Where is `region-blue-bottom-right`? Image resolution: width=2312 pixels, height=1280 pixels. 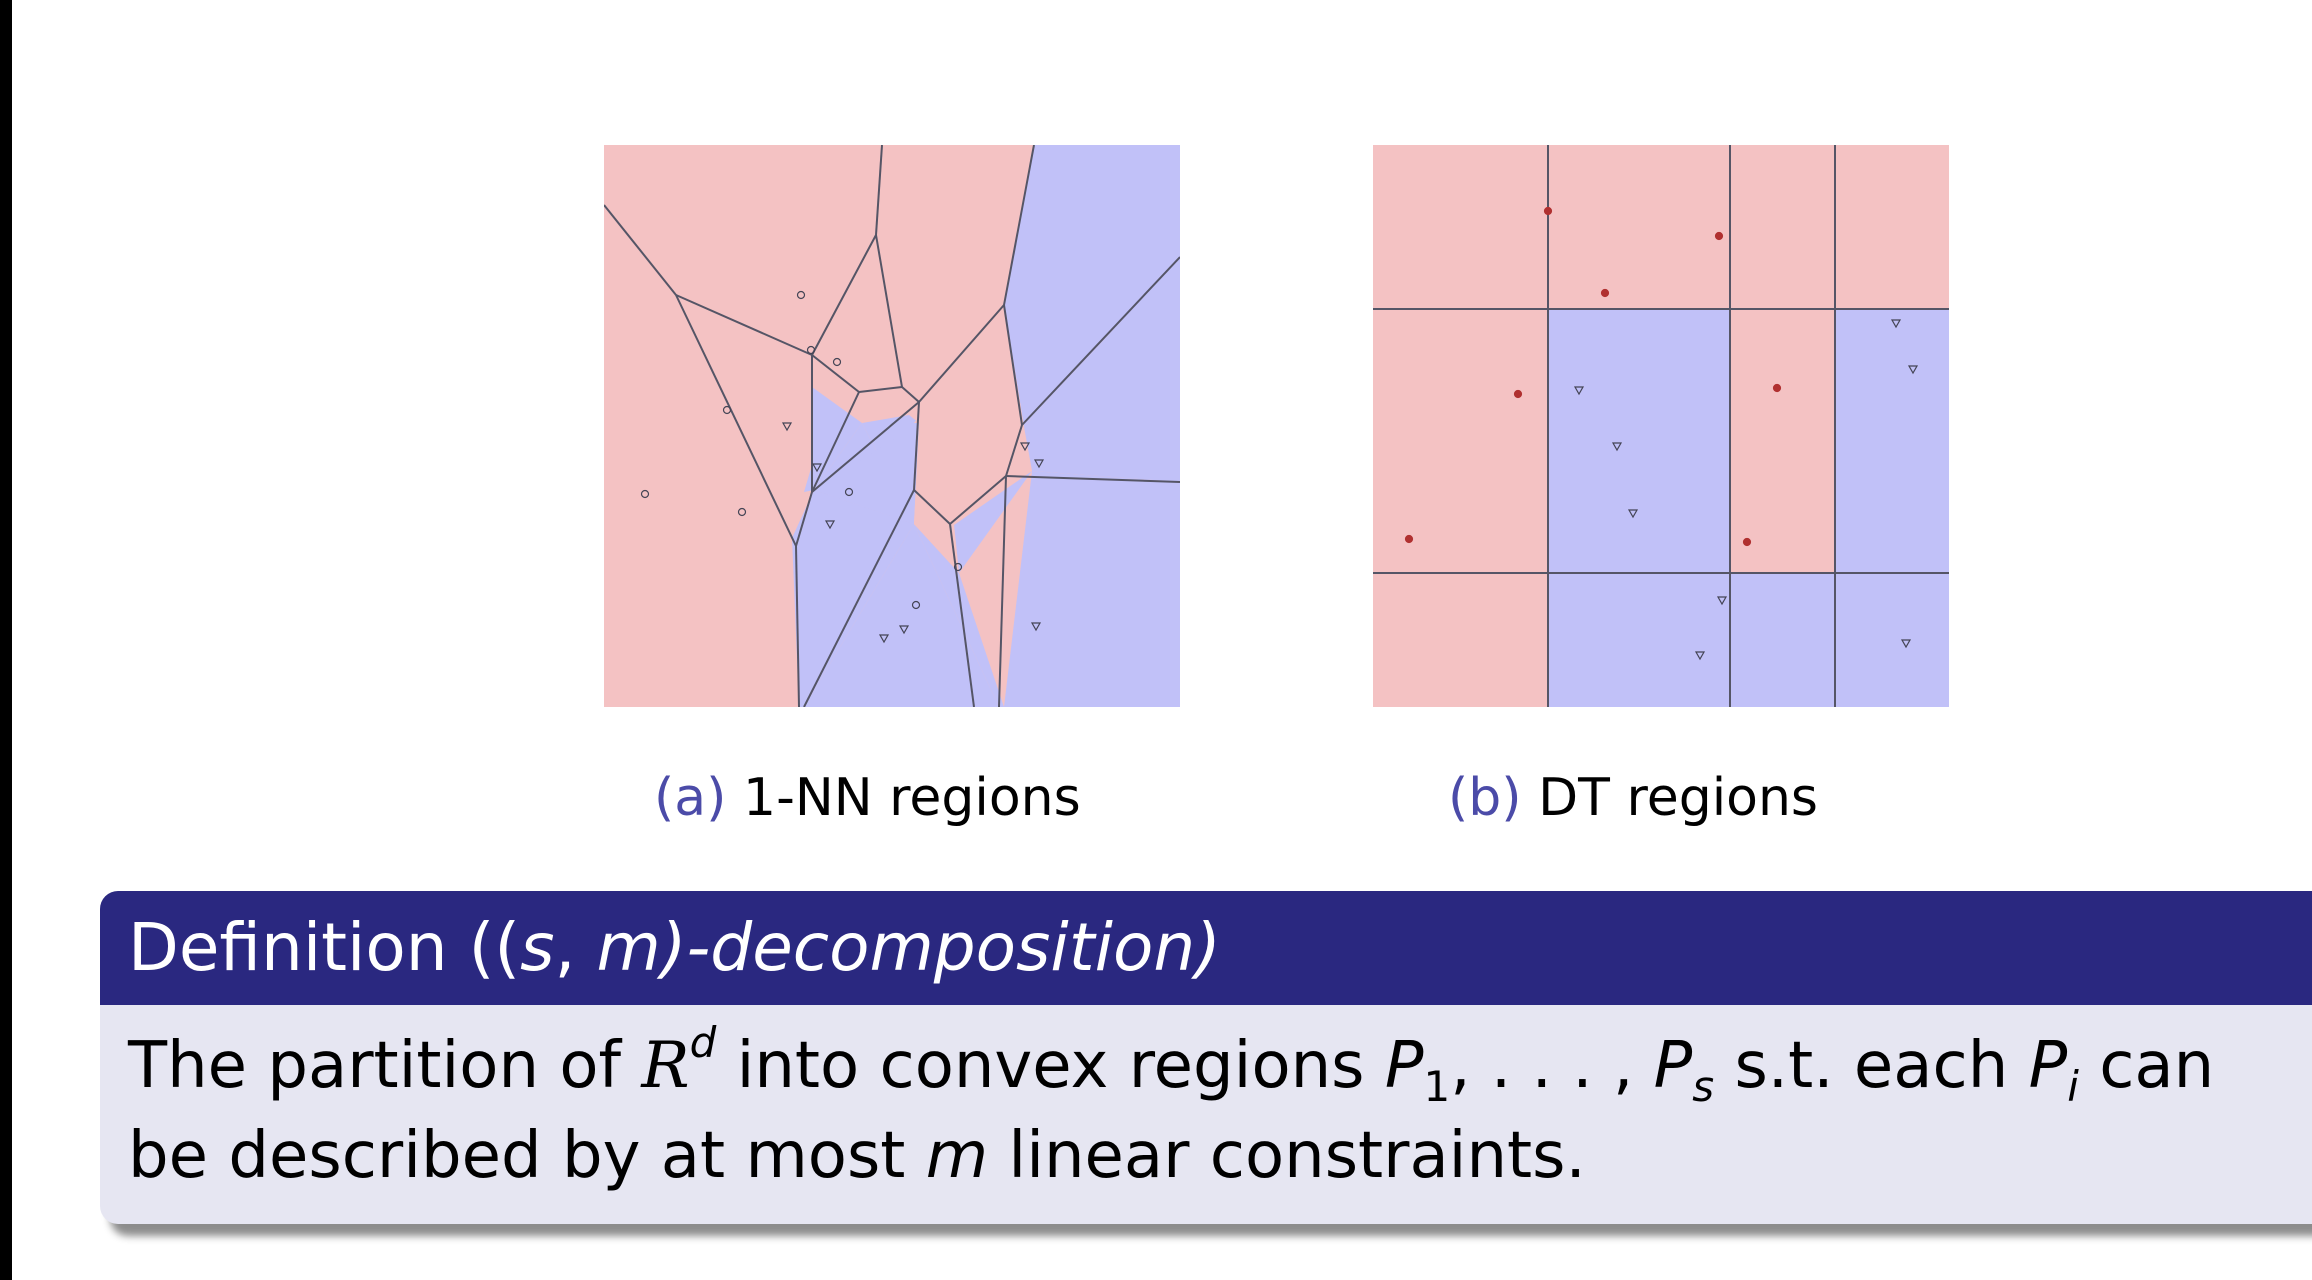 region-blue-bottom-right is located at coordinates (1092, 589).